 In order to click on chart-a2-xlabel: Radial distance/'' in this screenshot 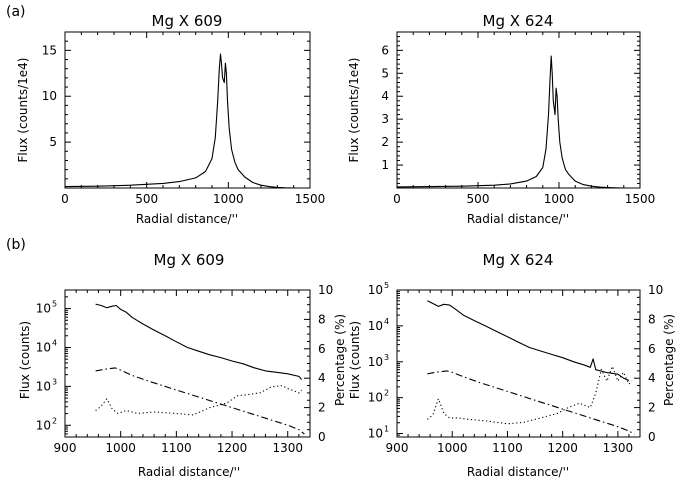, I will do `click(518, 219)`.